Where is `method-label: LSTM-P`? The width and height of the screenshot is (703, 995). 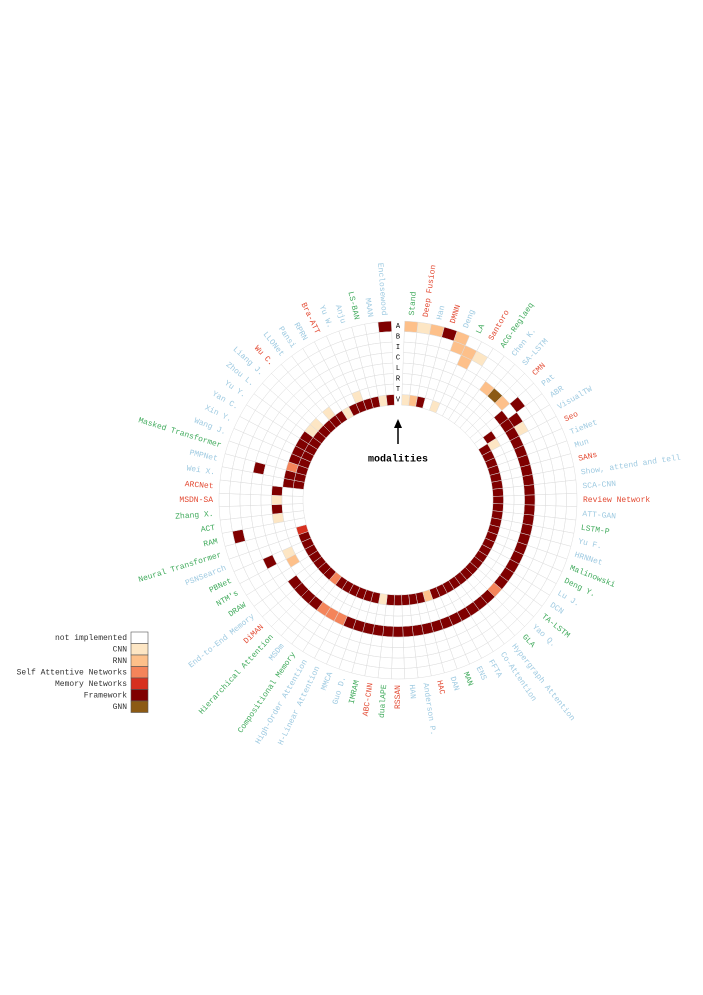 method-label: LSTM-P is located at coordinates (595, 530).